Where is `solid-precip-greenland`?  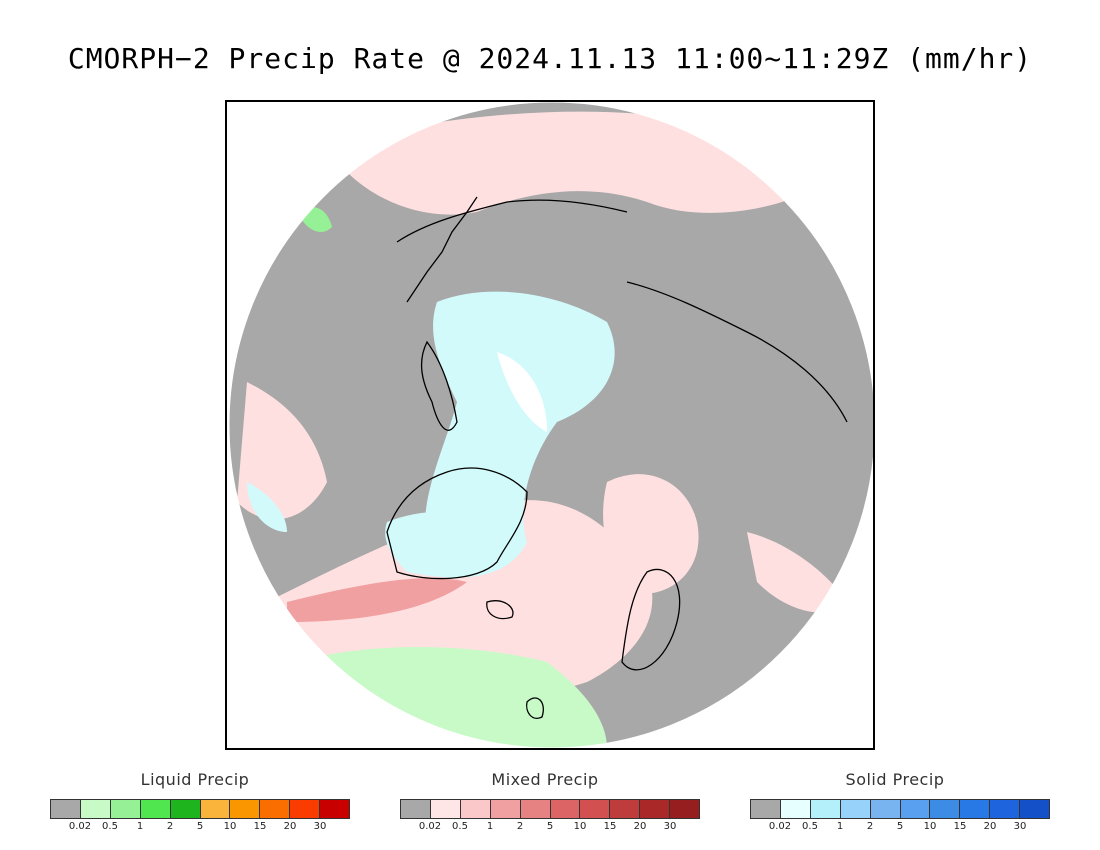
solid-precip-greenland is located at coordinates (456, 544).